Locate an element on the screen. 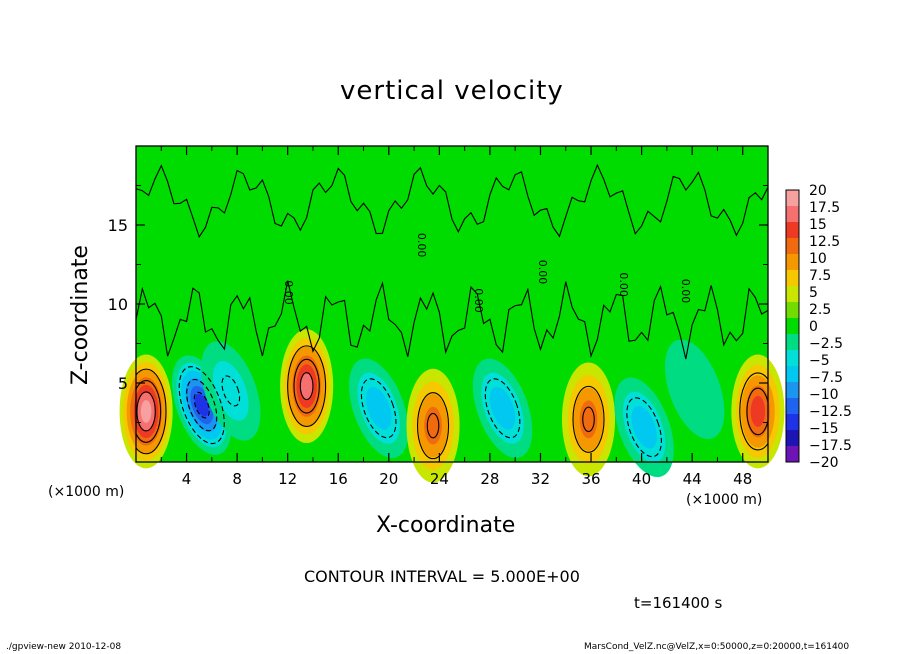  chart-title: vertical velocity is located at coordinates (452, 91).